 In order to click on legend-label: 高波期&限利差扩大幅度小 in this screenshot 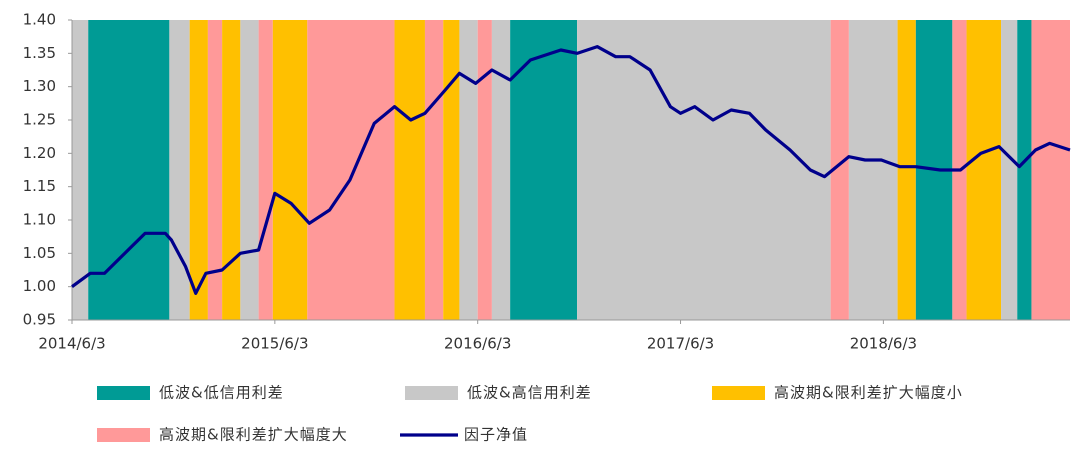, I will do `click(868, 393)`.